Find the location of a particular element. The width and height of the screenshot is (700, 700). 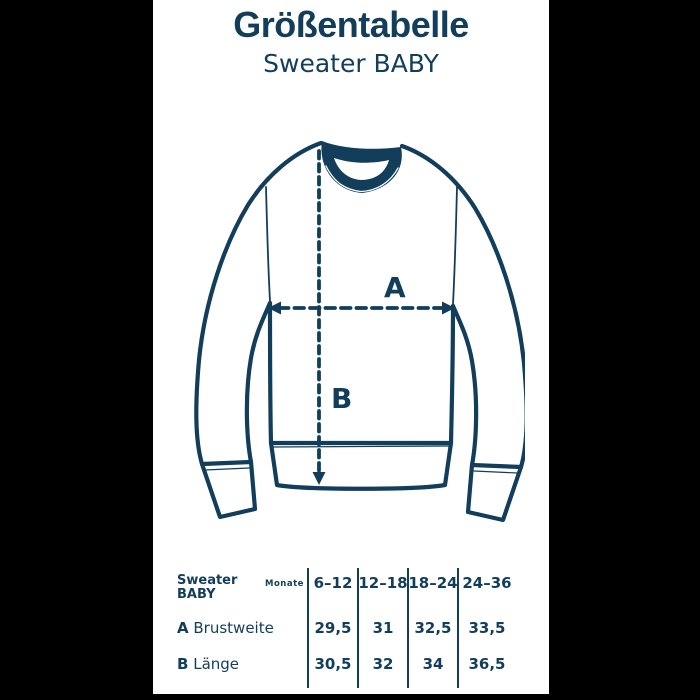

unit-label: Monate is located at coordinates (284, 584).